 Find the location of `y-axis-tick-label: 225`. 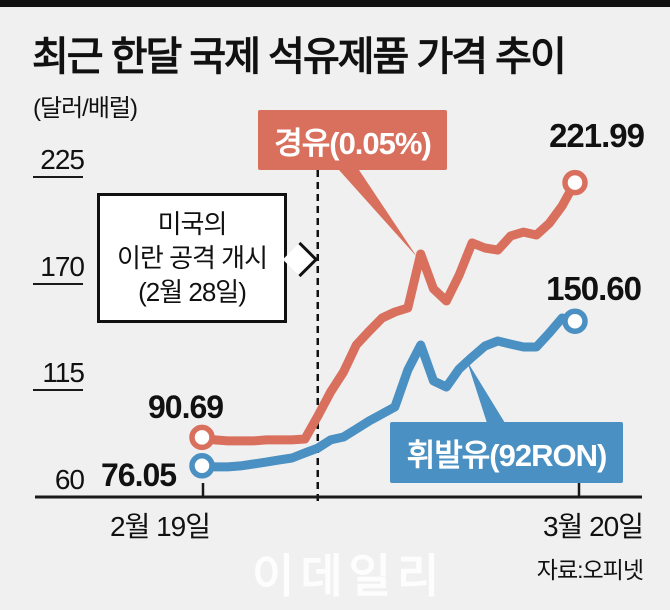

y-axis-tick-label: 225 is located at coordinates (62, 159).